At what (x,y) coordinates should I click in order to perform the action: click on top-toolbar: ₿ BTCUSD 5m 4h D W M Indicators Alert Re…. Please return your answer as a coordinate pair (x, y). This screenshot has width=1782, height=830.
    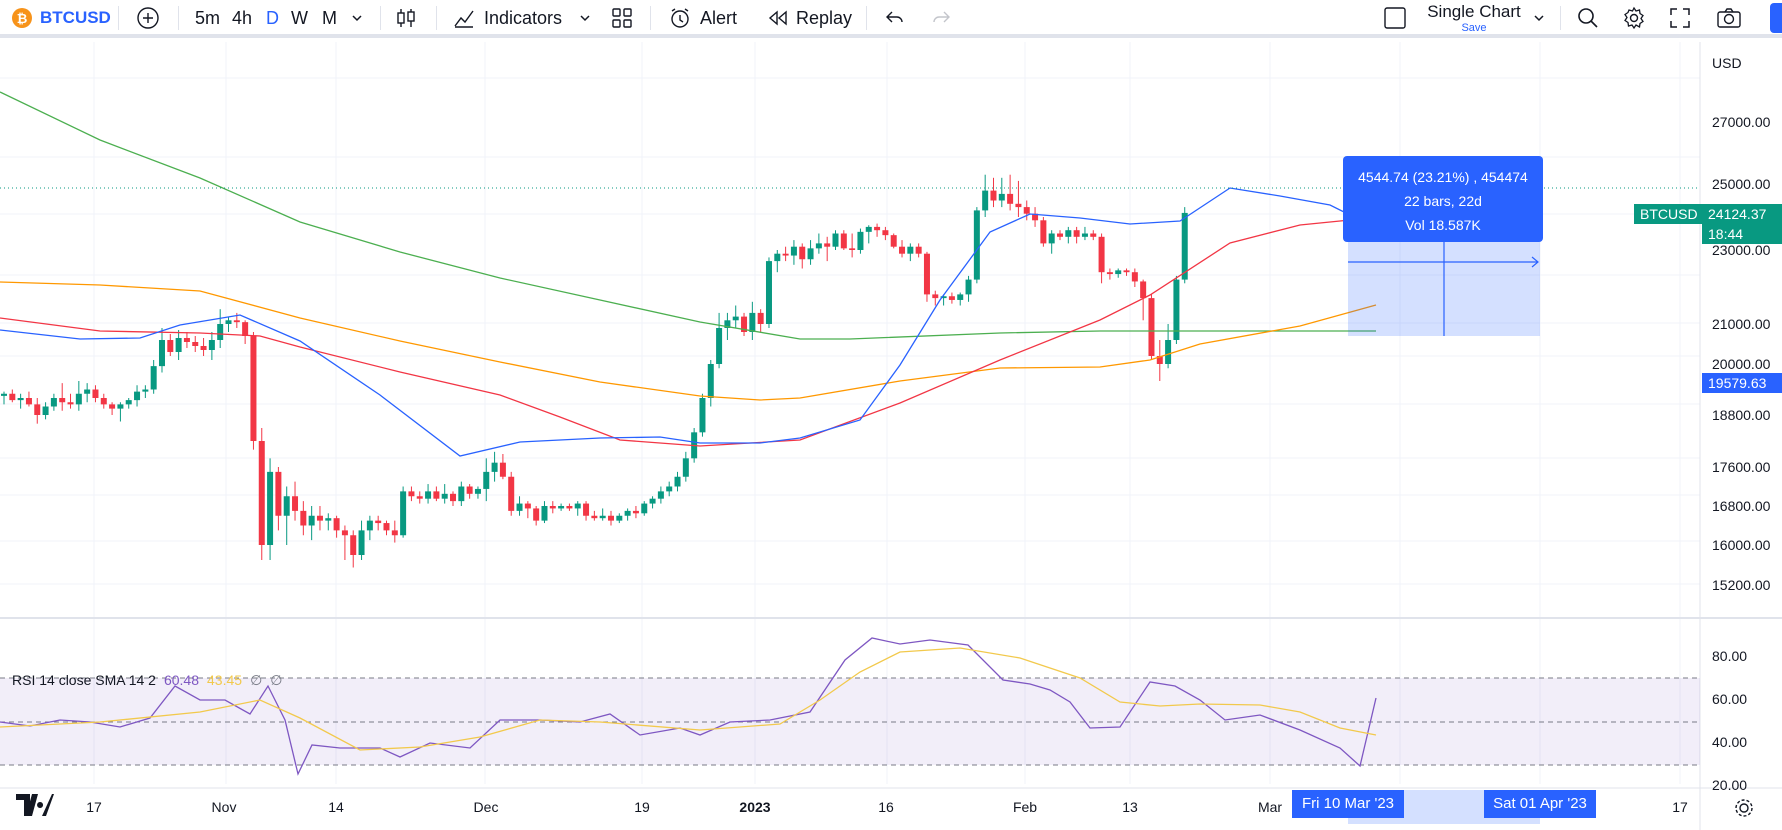
    Looking at the image, I should click on (891, 19).